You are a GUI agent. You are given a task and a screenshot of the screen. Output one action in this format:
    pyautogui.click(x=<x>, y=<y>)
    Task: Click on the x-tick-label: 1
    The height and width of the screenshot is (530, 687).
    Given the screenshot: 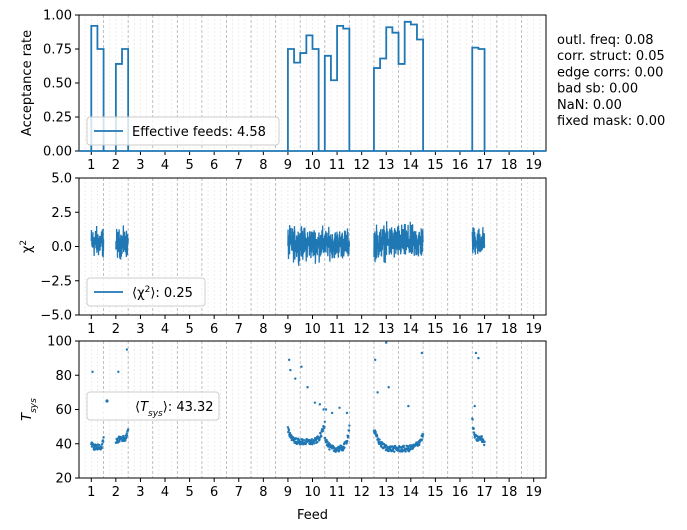 What is the action you would take?
    pyautogui.click(x=91, y=329)
    